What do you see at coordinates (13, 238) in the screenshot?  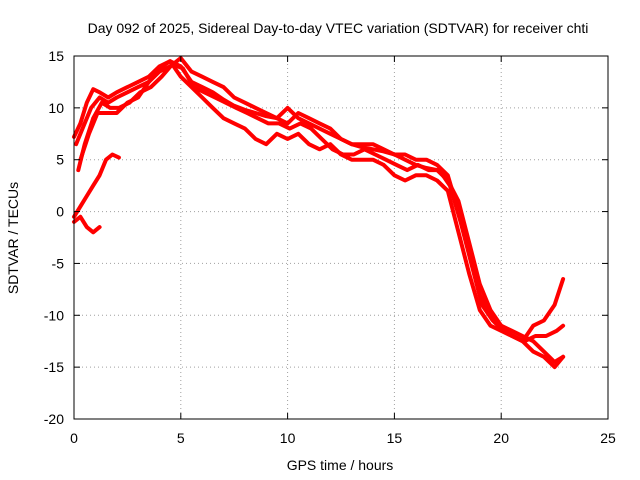 I see `y-axis-label: SDTVAR / TECUs` at bounding box center [13, 238].